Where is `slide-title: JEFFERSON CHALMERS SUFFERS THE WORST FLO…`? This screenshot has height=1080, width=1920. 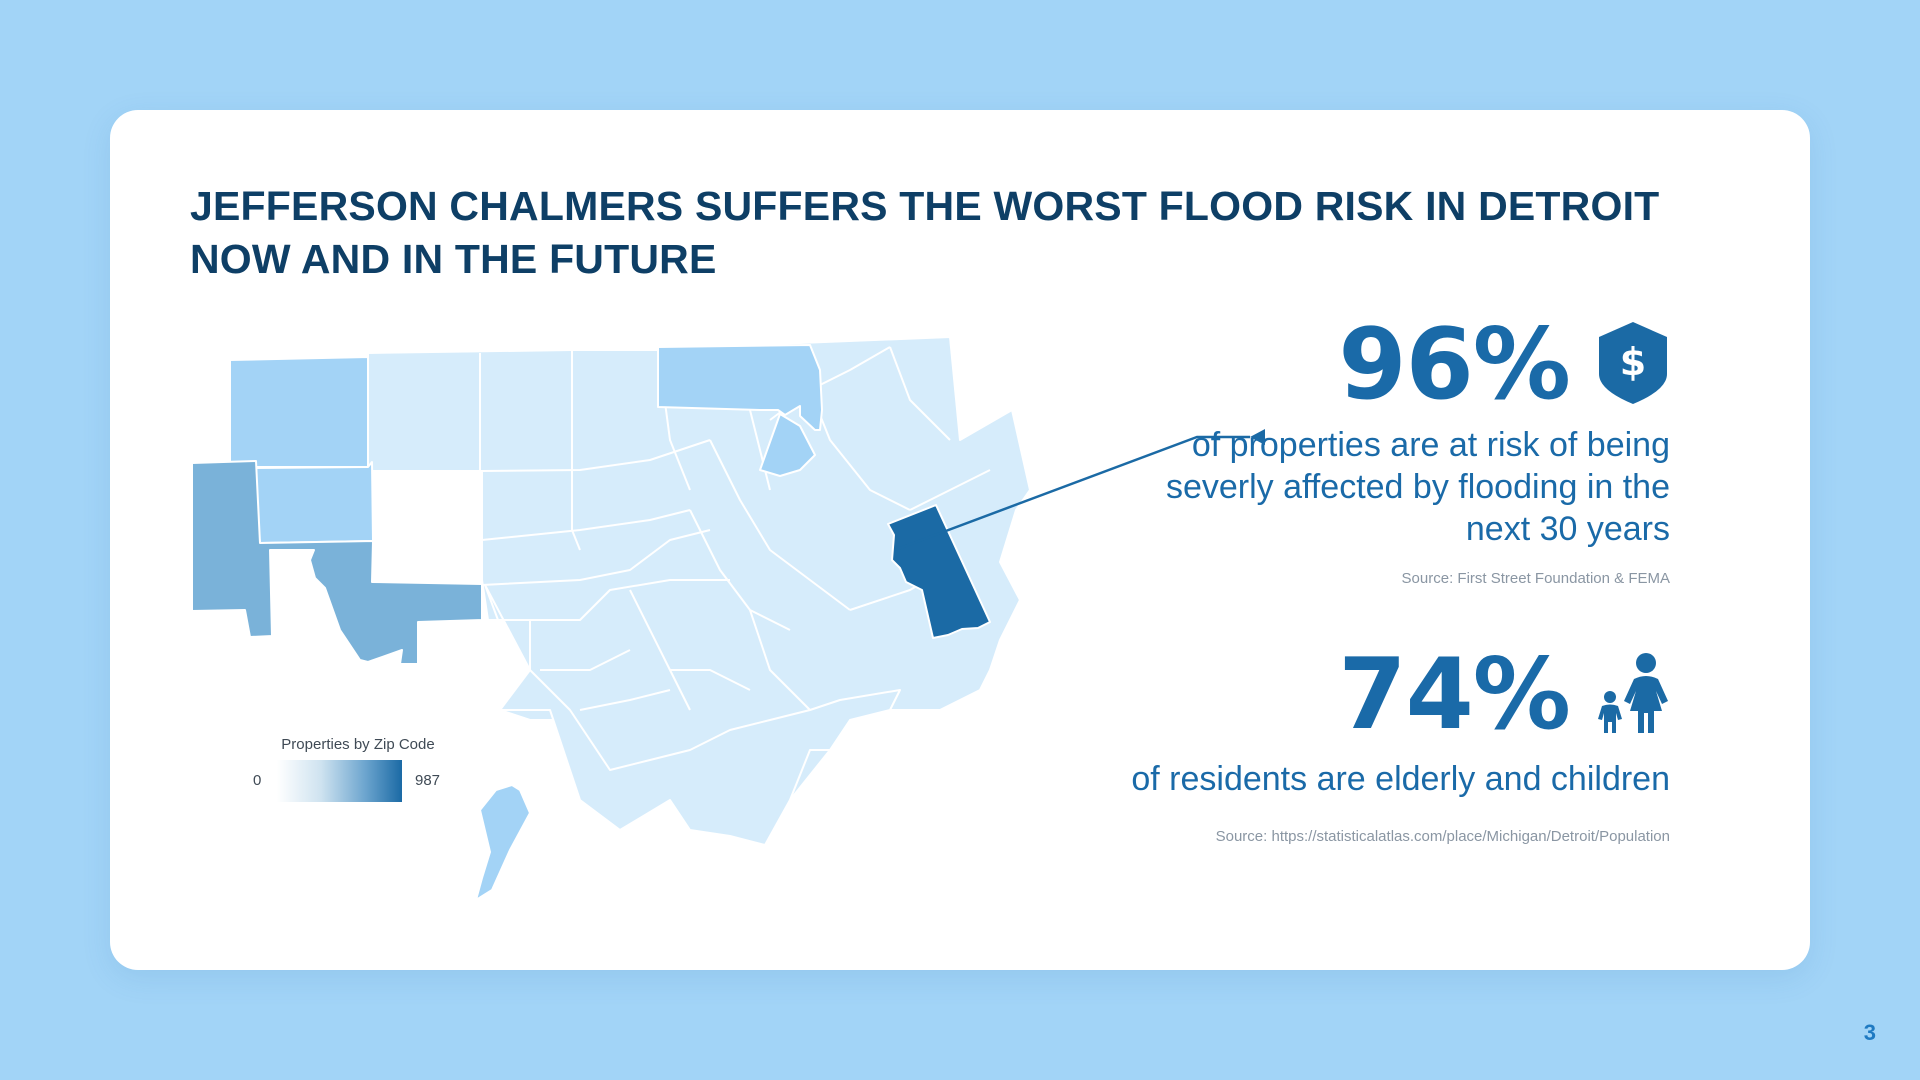 slide-title: JEFFERSON CHALMERS SUFFERS THE WORST FLO… is located at coordinates (925, 232).